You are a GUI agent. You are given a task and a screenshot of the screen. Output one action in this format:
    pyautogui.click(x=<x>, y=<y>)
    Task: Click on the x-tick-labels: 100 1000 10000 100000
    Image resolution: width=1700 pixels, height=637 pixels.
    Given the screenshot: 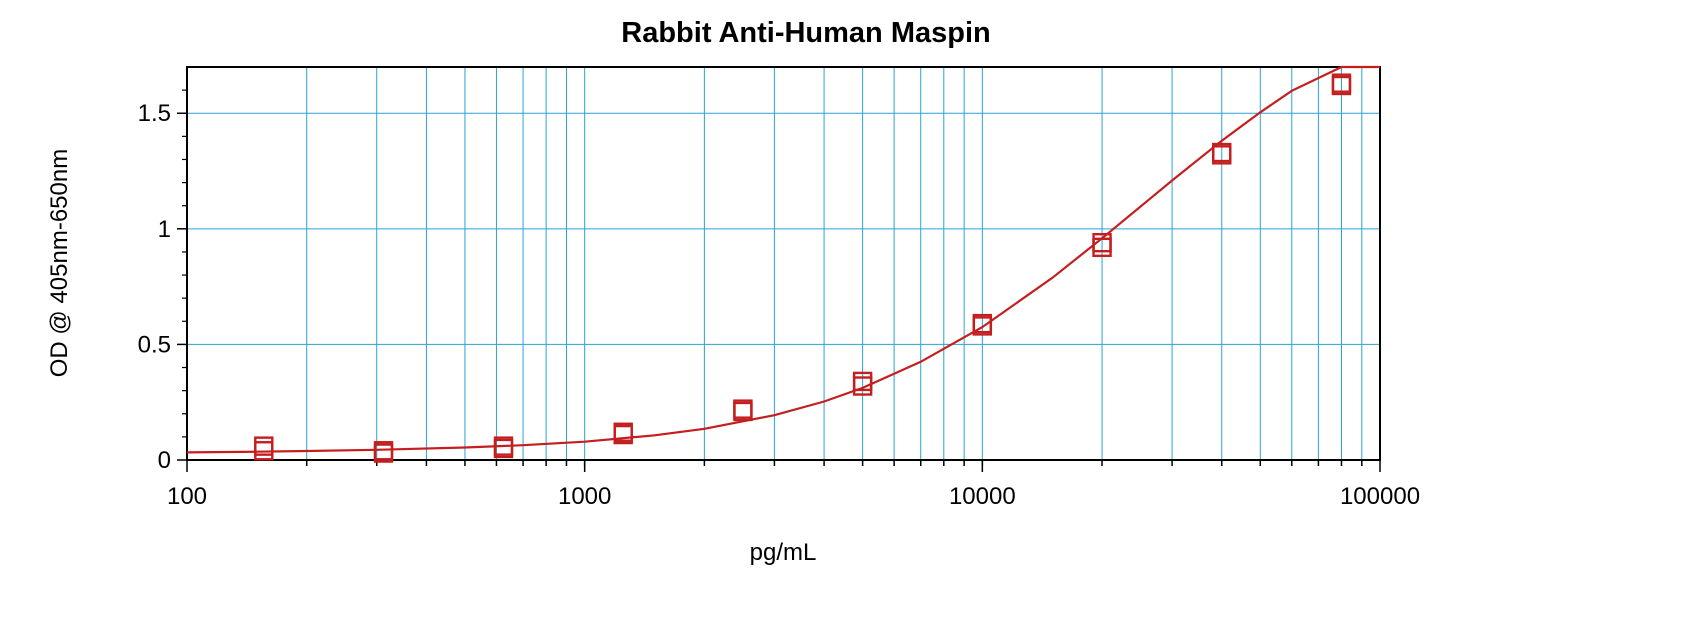 What is the action you would take?
    pyautogui.click(x=793, y=496)
    